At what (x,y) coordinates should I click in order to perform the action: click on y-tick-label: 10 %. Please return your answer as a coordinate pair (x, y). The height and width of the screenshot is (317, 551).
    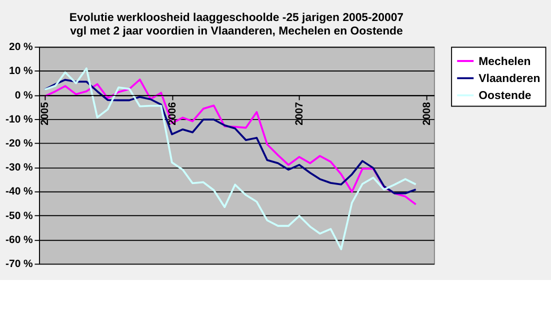
    Looking at the image, I should click on (21, 72).